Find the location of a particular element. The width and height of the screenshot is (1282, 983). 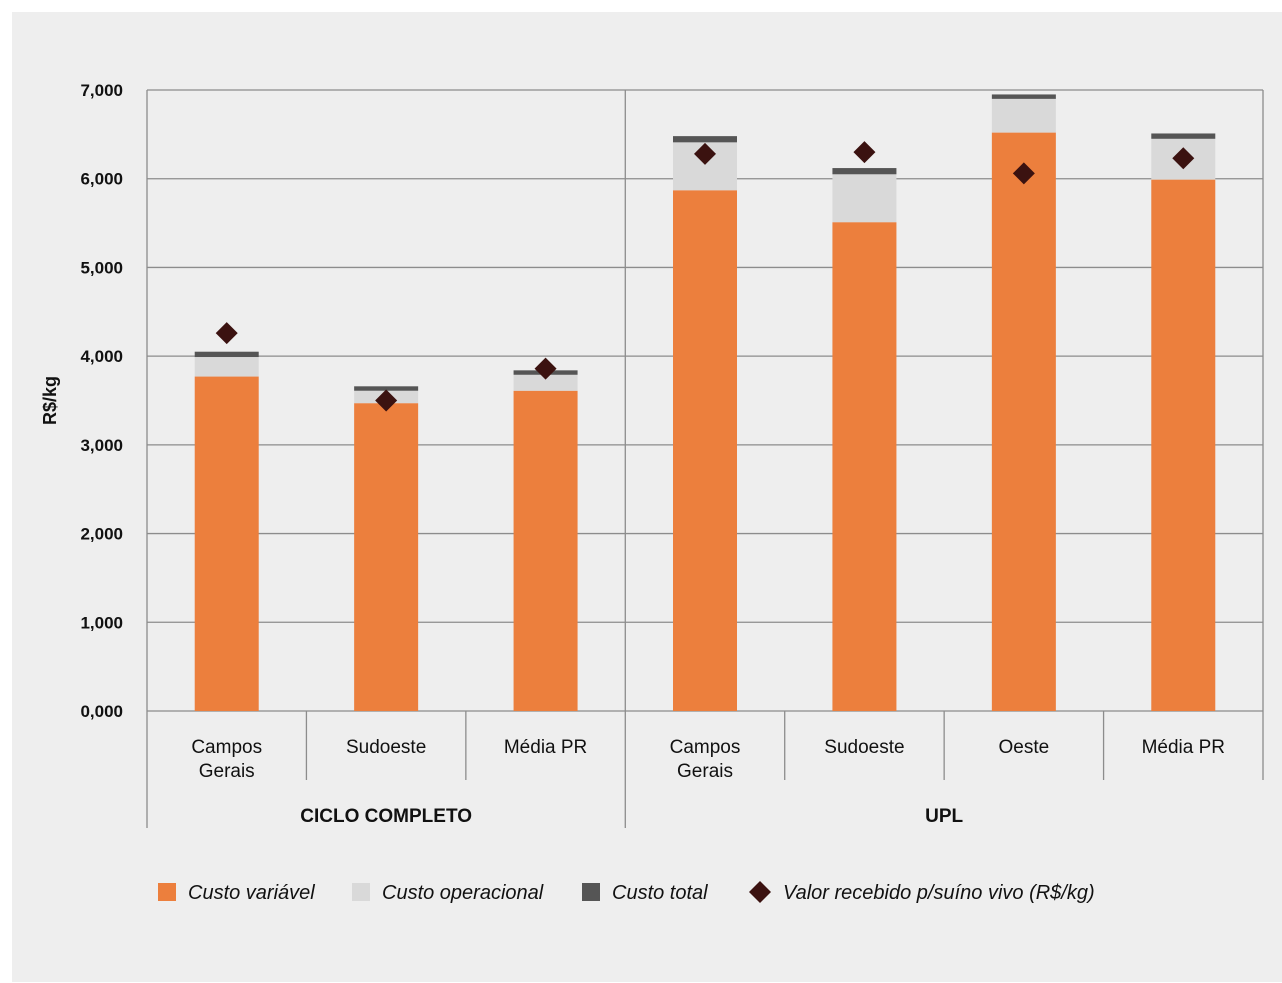

y-tick-label: 6,000 is located at coordinates (101, 179).